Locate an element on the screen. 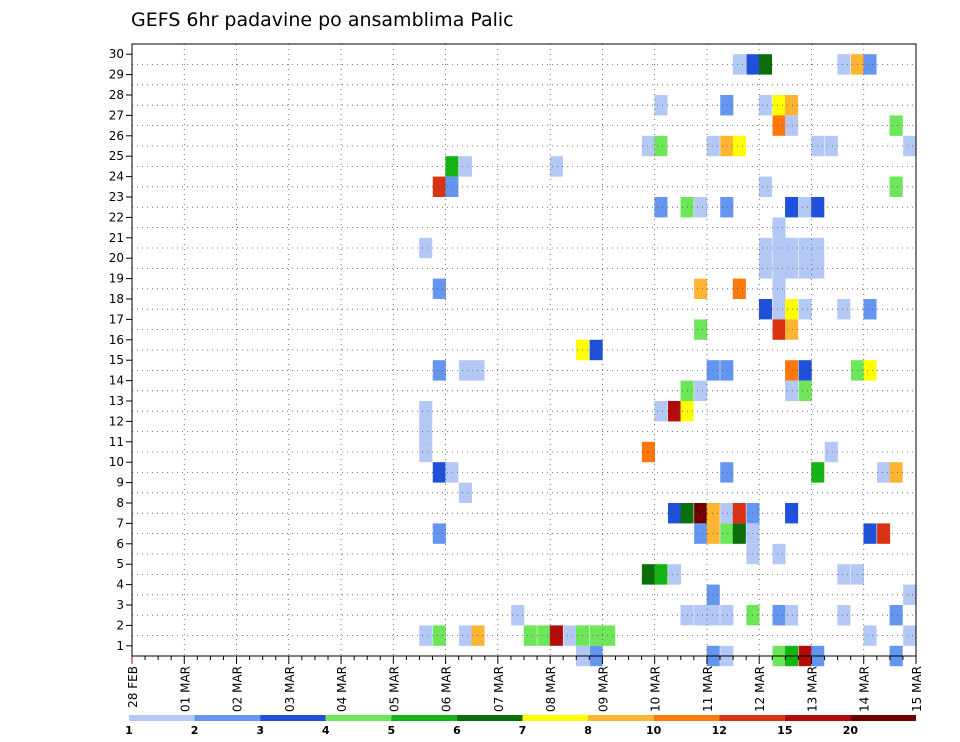 This screenshot has height=742, width=960. y-tick-label: 19 is located at coordinates (116, 279).